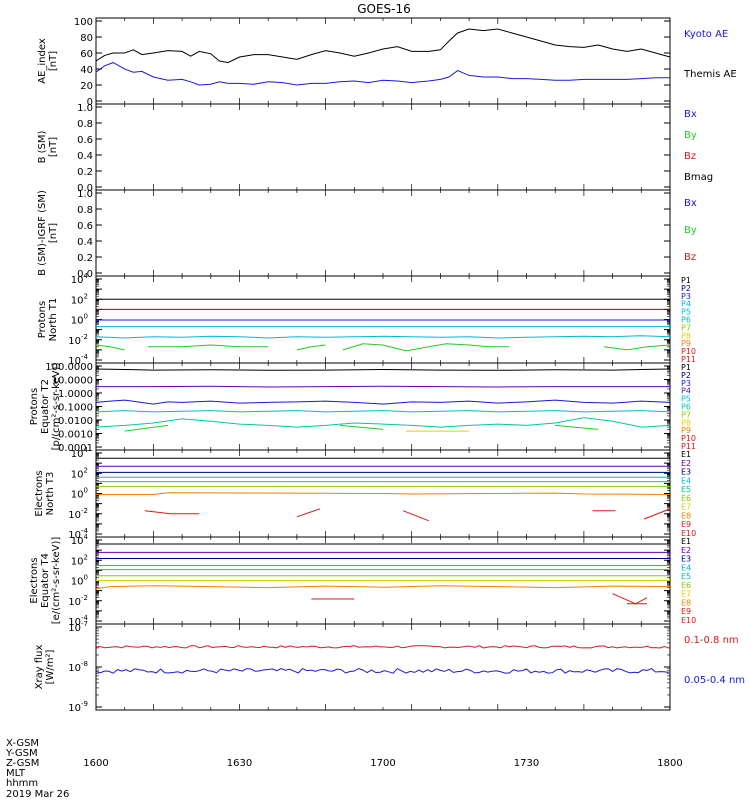  I want to click on legend-p10: P10, so click(688, 438).